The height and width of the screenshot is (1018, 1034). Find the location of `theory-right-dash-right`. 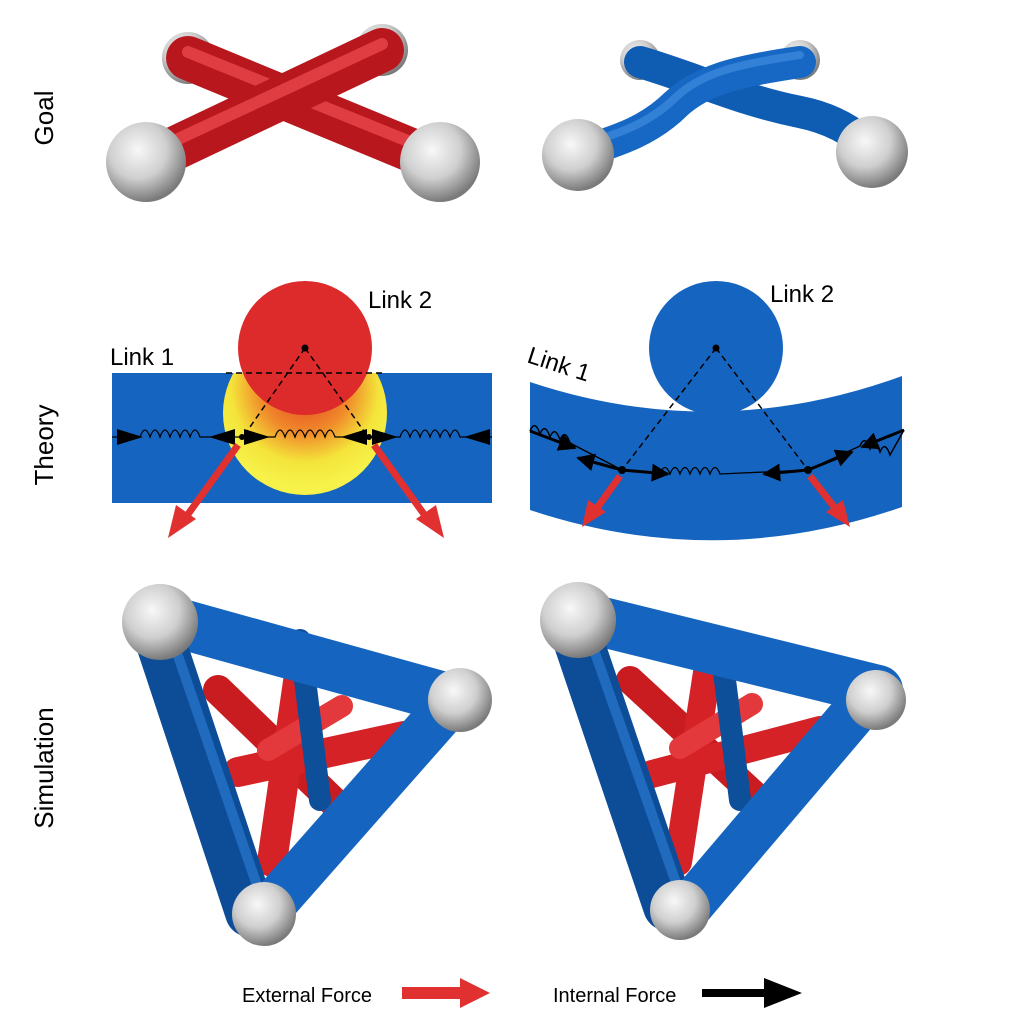

theory-right-dash-right is located at coordinates (762, 409).